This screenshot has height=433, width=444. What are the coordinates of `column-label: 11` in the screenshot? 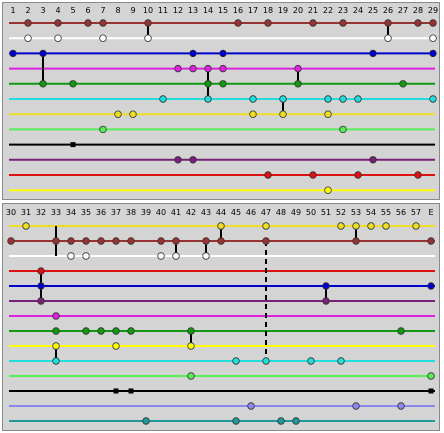 It's located at (163, 10).